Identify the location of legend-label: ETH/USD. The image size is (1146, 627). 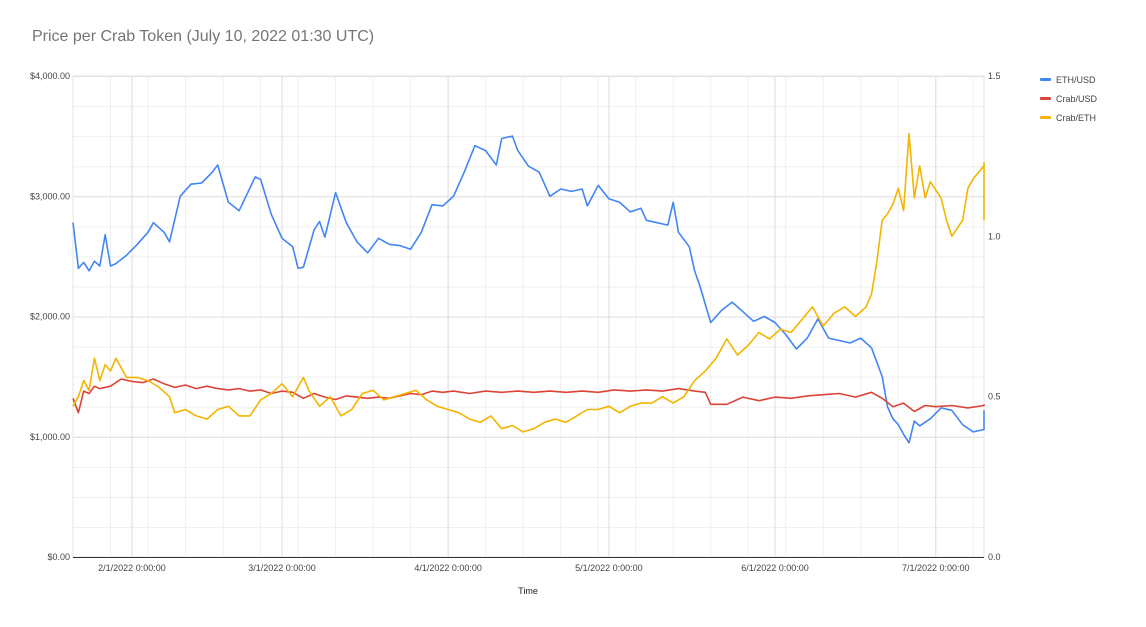
(1076, 79).